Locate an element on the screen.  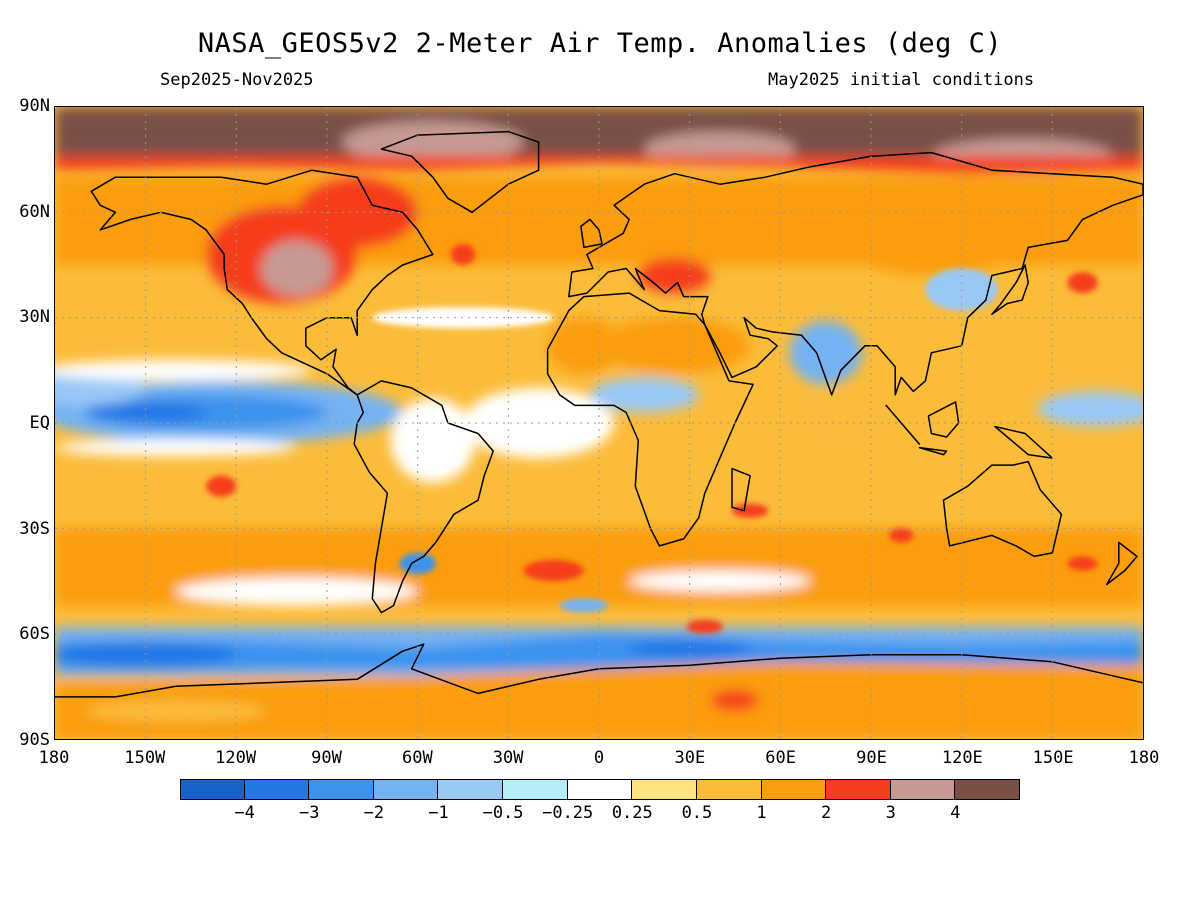
lon-tick-label: 60E is located at coordinates (781, 758).